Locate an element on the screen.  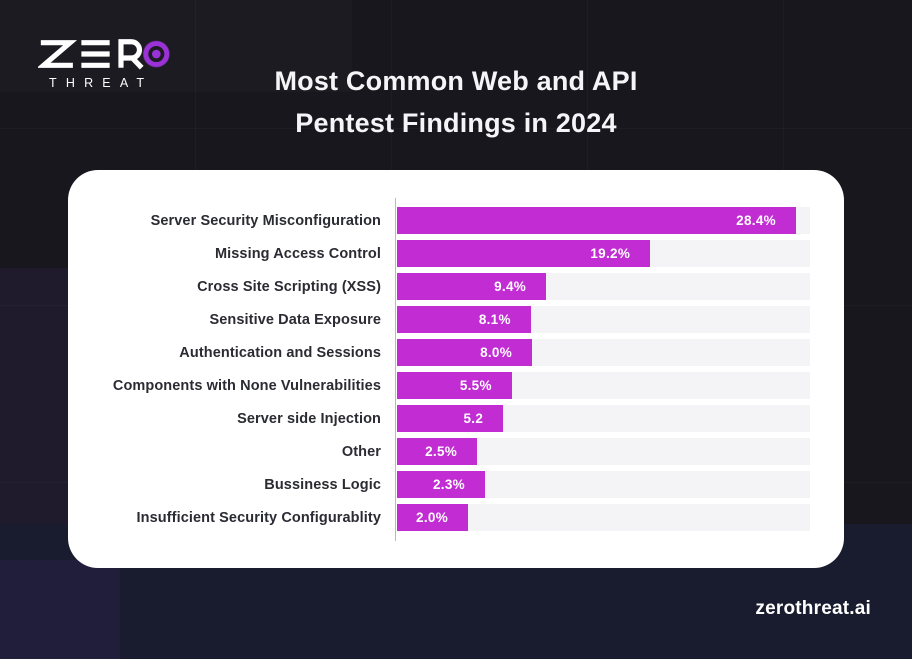
bar: 8.0% is located at coordinates (465, 352).